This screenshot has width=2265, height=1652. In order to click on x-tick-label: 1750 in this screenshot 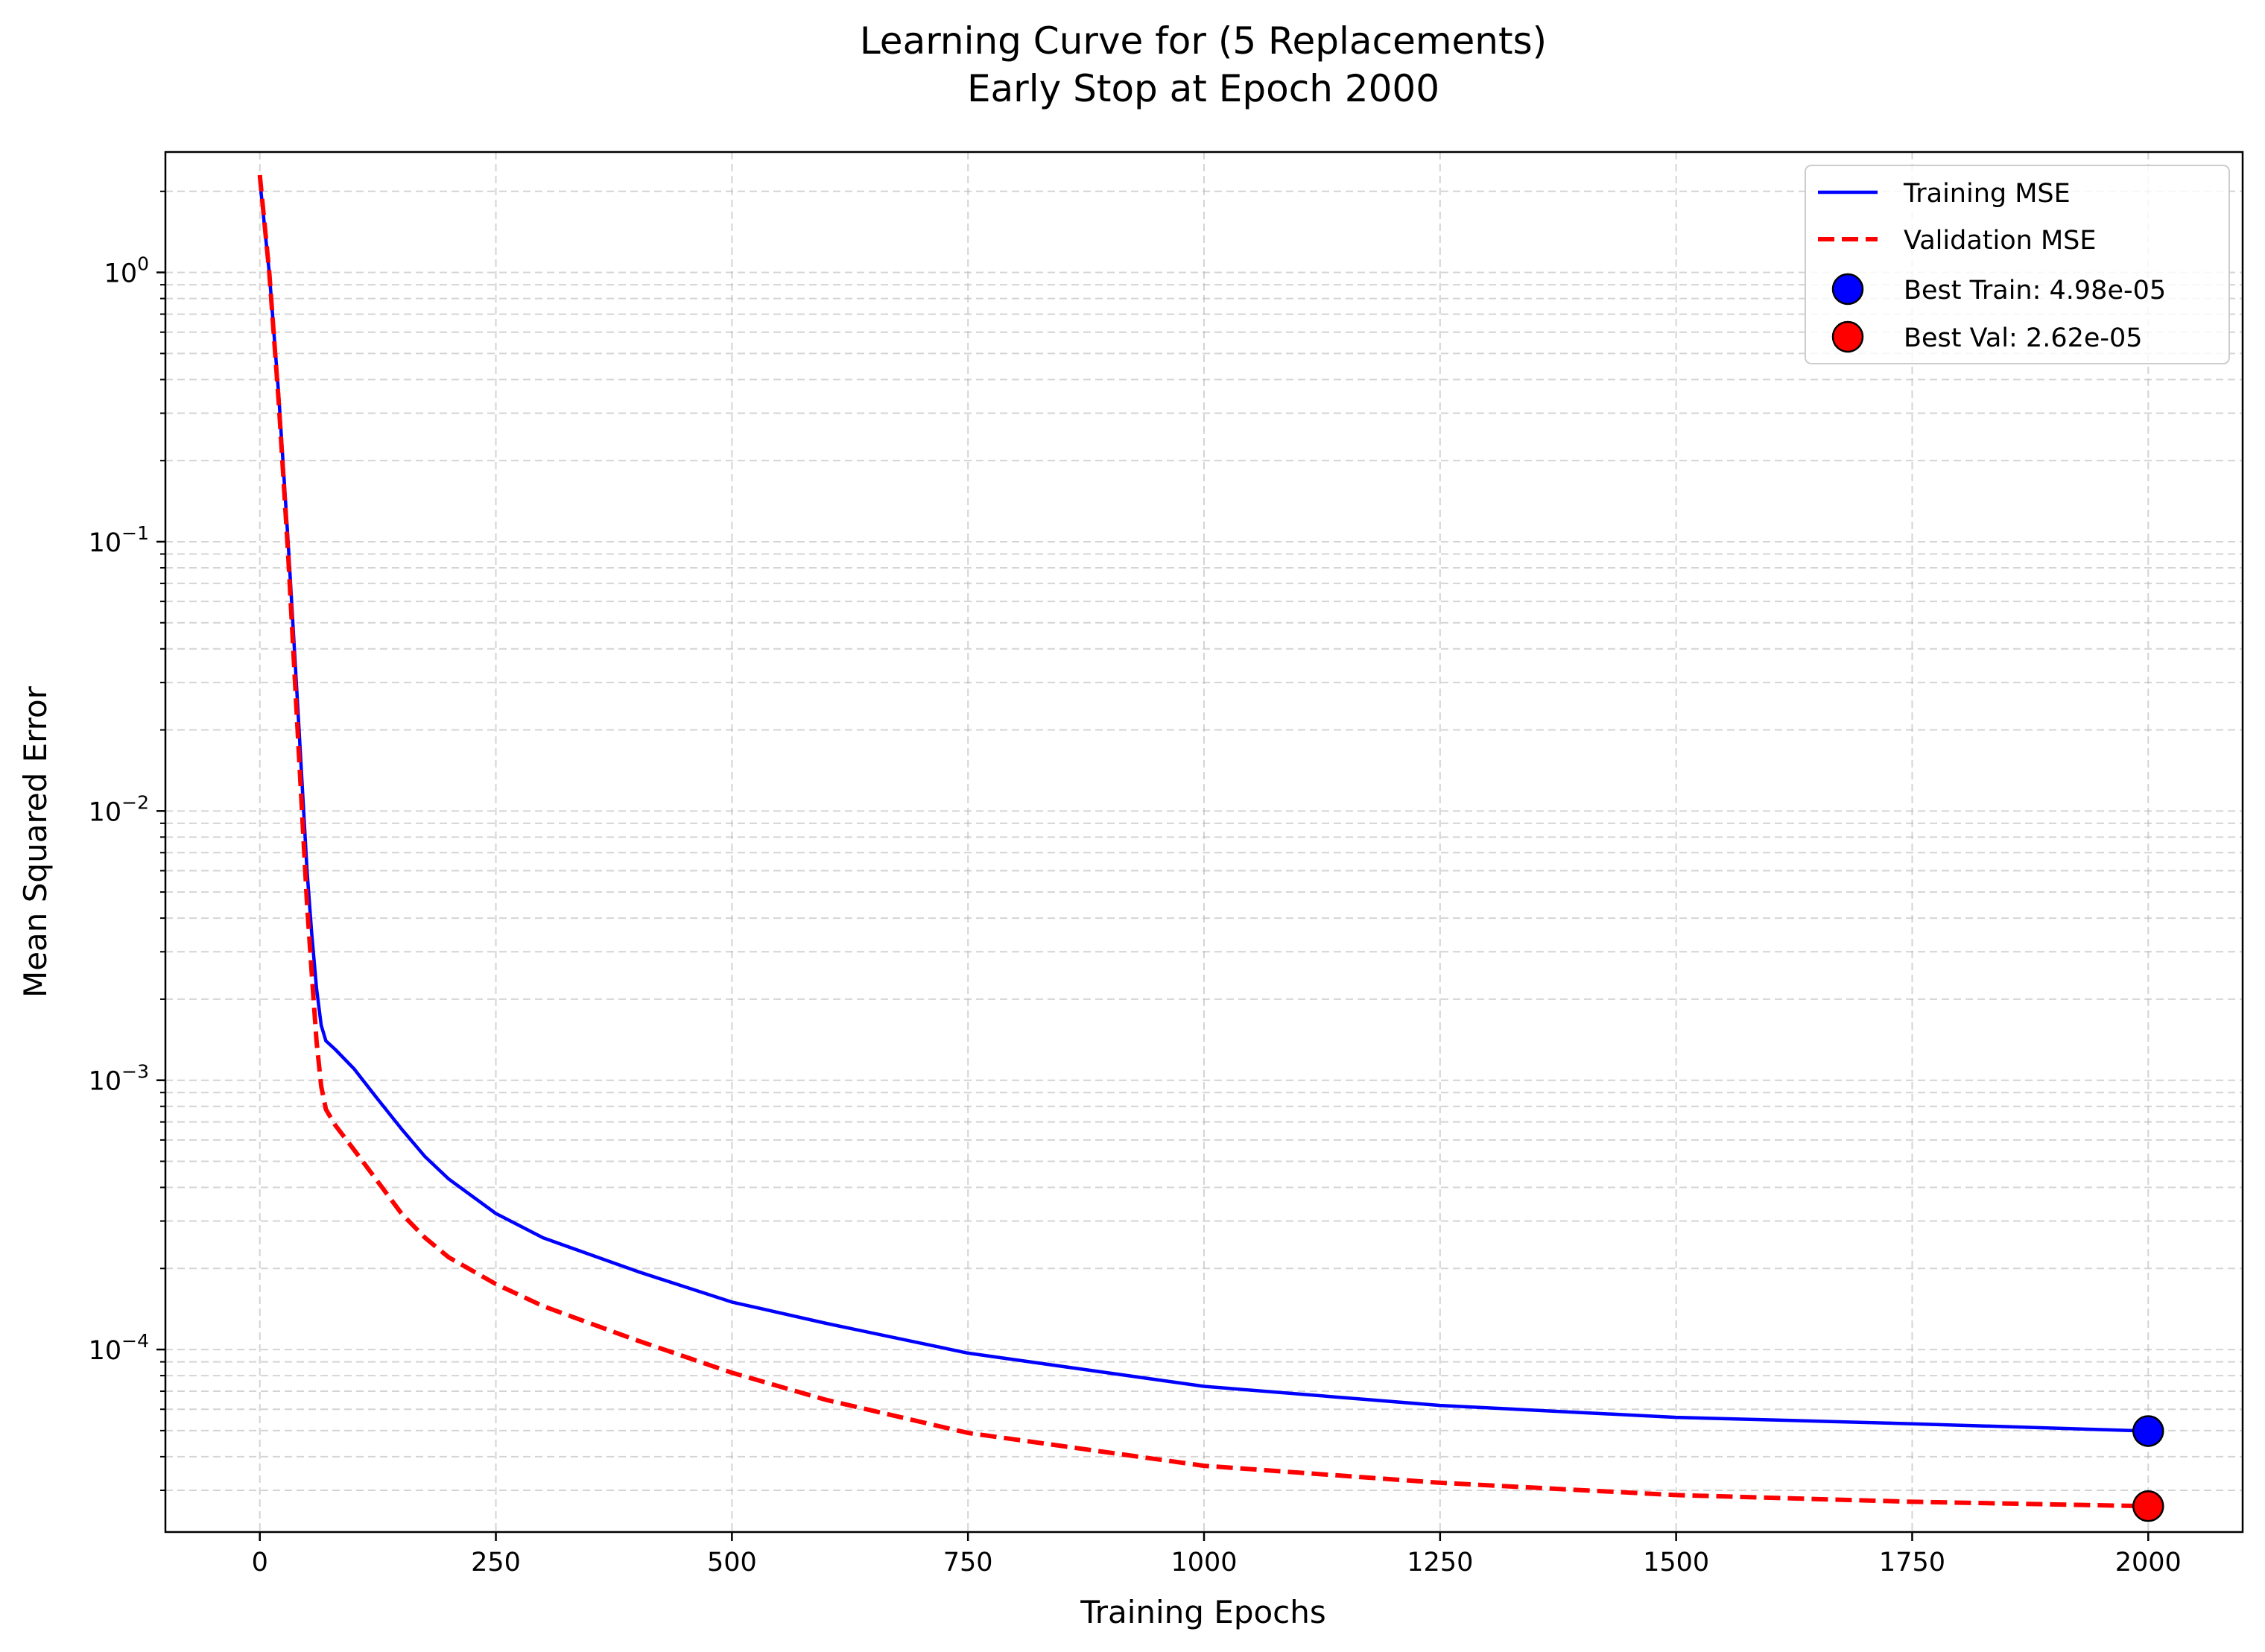, I will do `click(1912, 1563)`.